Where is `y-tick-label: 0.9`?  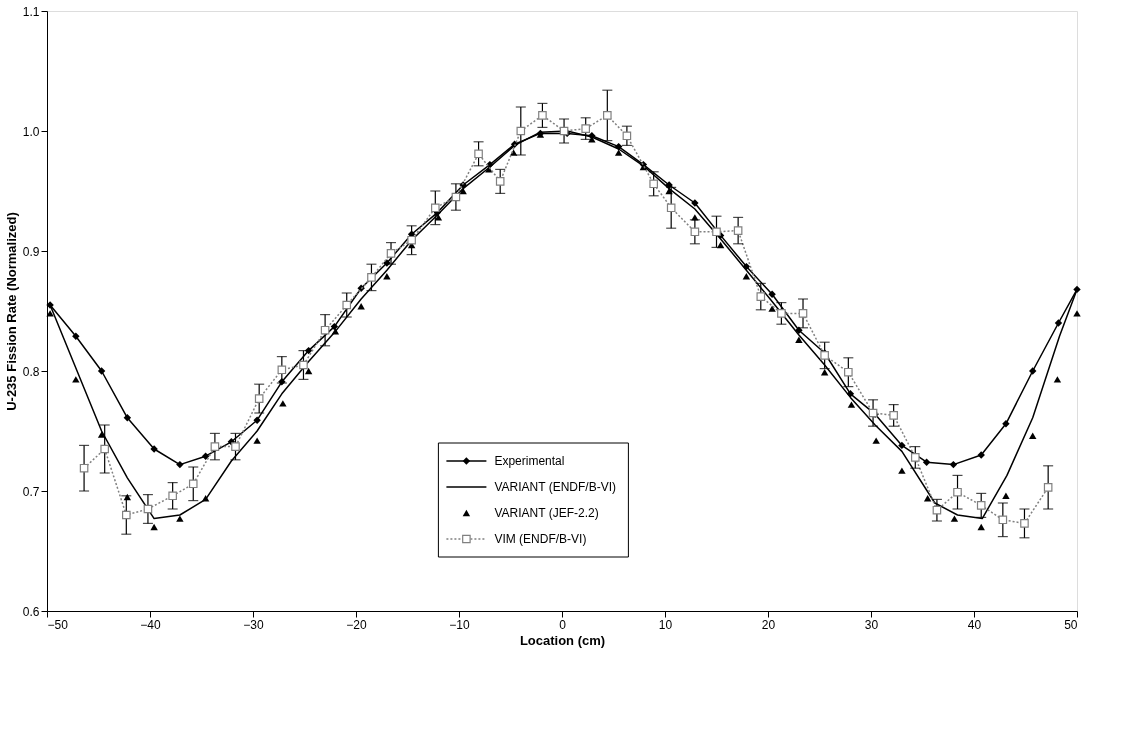
y-tick-label: 0.9 is located at coordinates (31, 251).